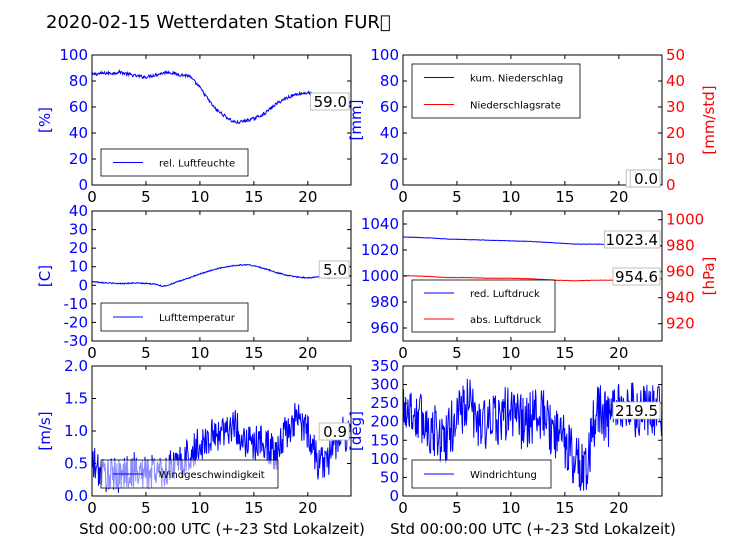 The width and height of the screenshot is (736, 552). Describe the element at coordinates (92, 508) in the screenshot. I see `x-tick-label-windspeed: 0` at that location.